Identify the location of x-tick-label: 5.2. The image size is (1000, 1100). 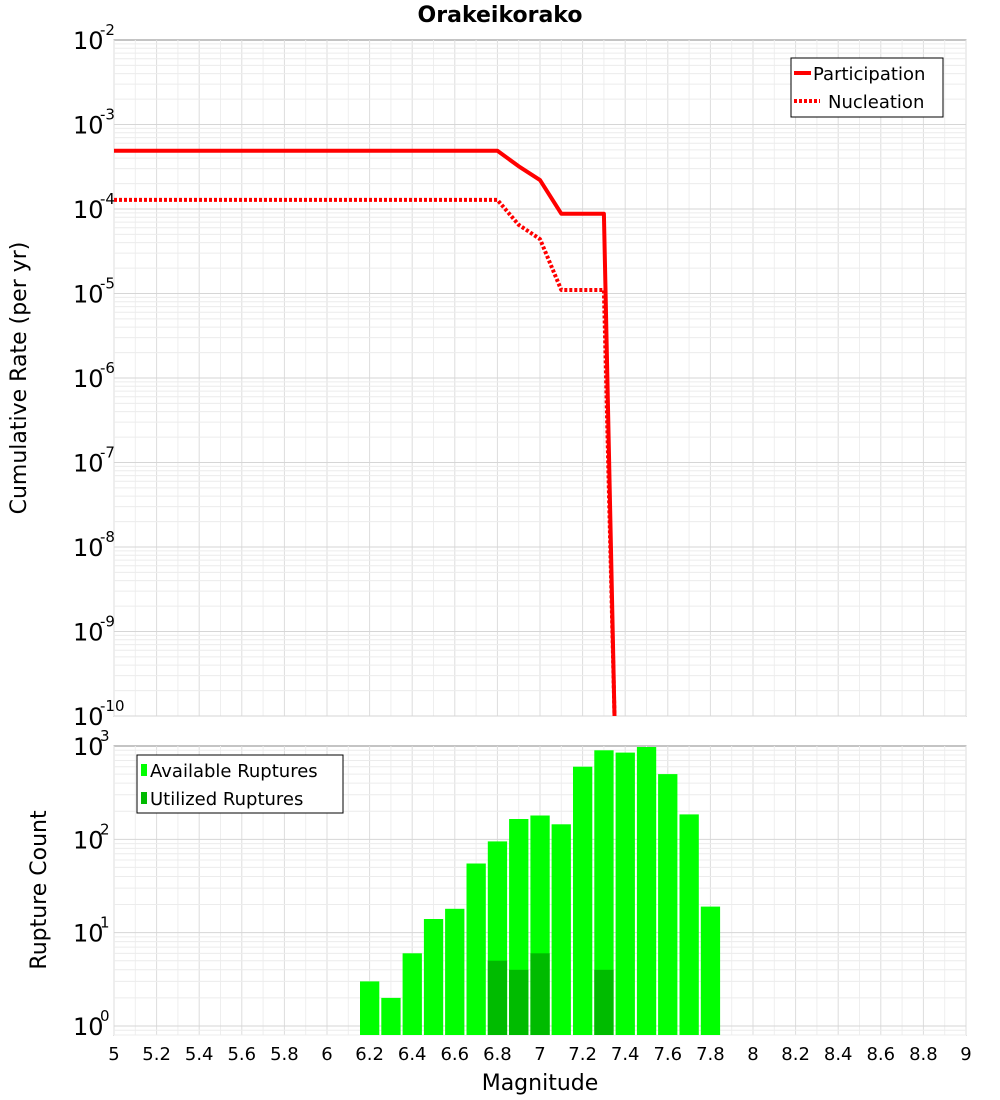
(156, 1054).